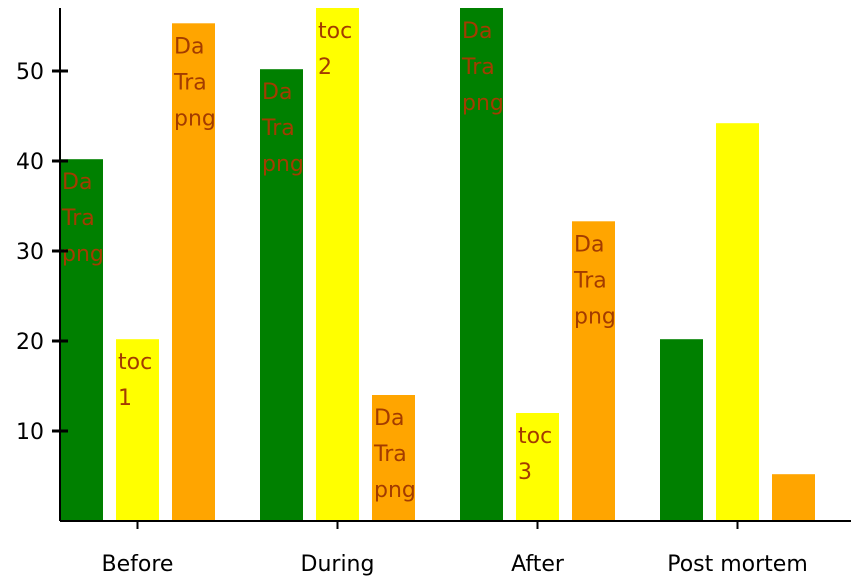 This screenshot has width=851, height=579. What do you see at coordinates (538, 564) in the screenshot?
I see `x-tick-label: After` at bounding box center [538, 564].